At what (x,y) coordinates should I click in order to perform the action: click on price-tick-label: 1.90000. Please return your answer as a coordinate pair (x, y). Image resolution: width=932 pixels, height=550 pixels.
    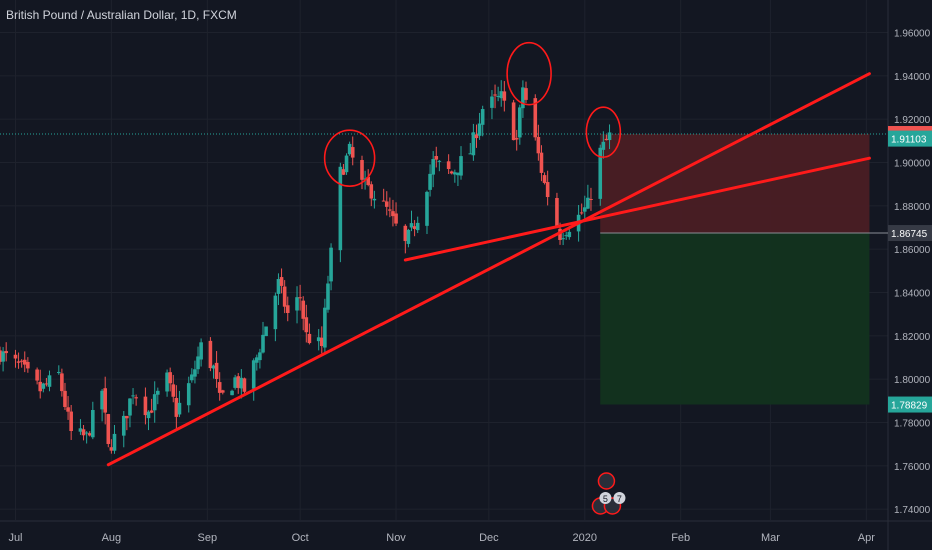
    Looking at the image, I should click on (912, 164).